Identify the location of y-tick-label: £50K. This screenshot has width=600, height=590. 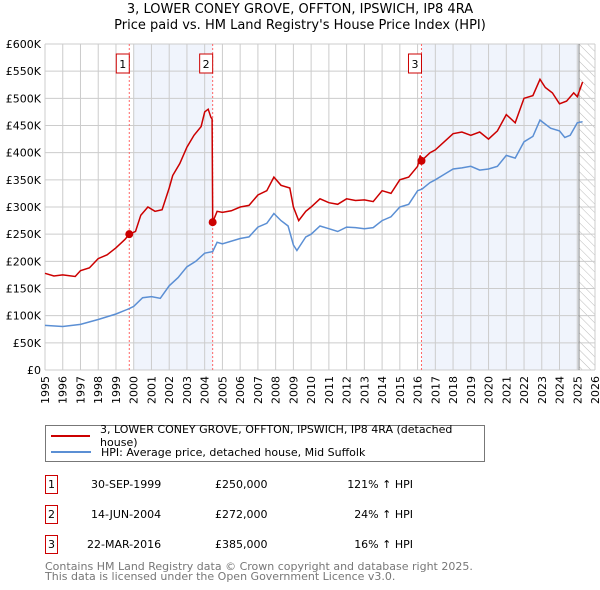
(27, 343).